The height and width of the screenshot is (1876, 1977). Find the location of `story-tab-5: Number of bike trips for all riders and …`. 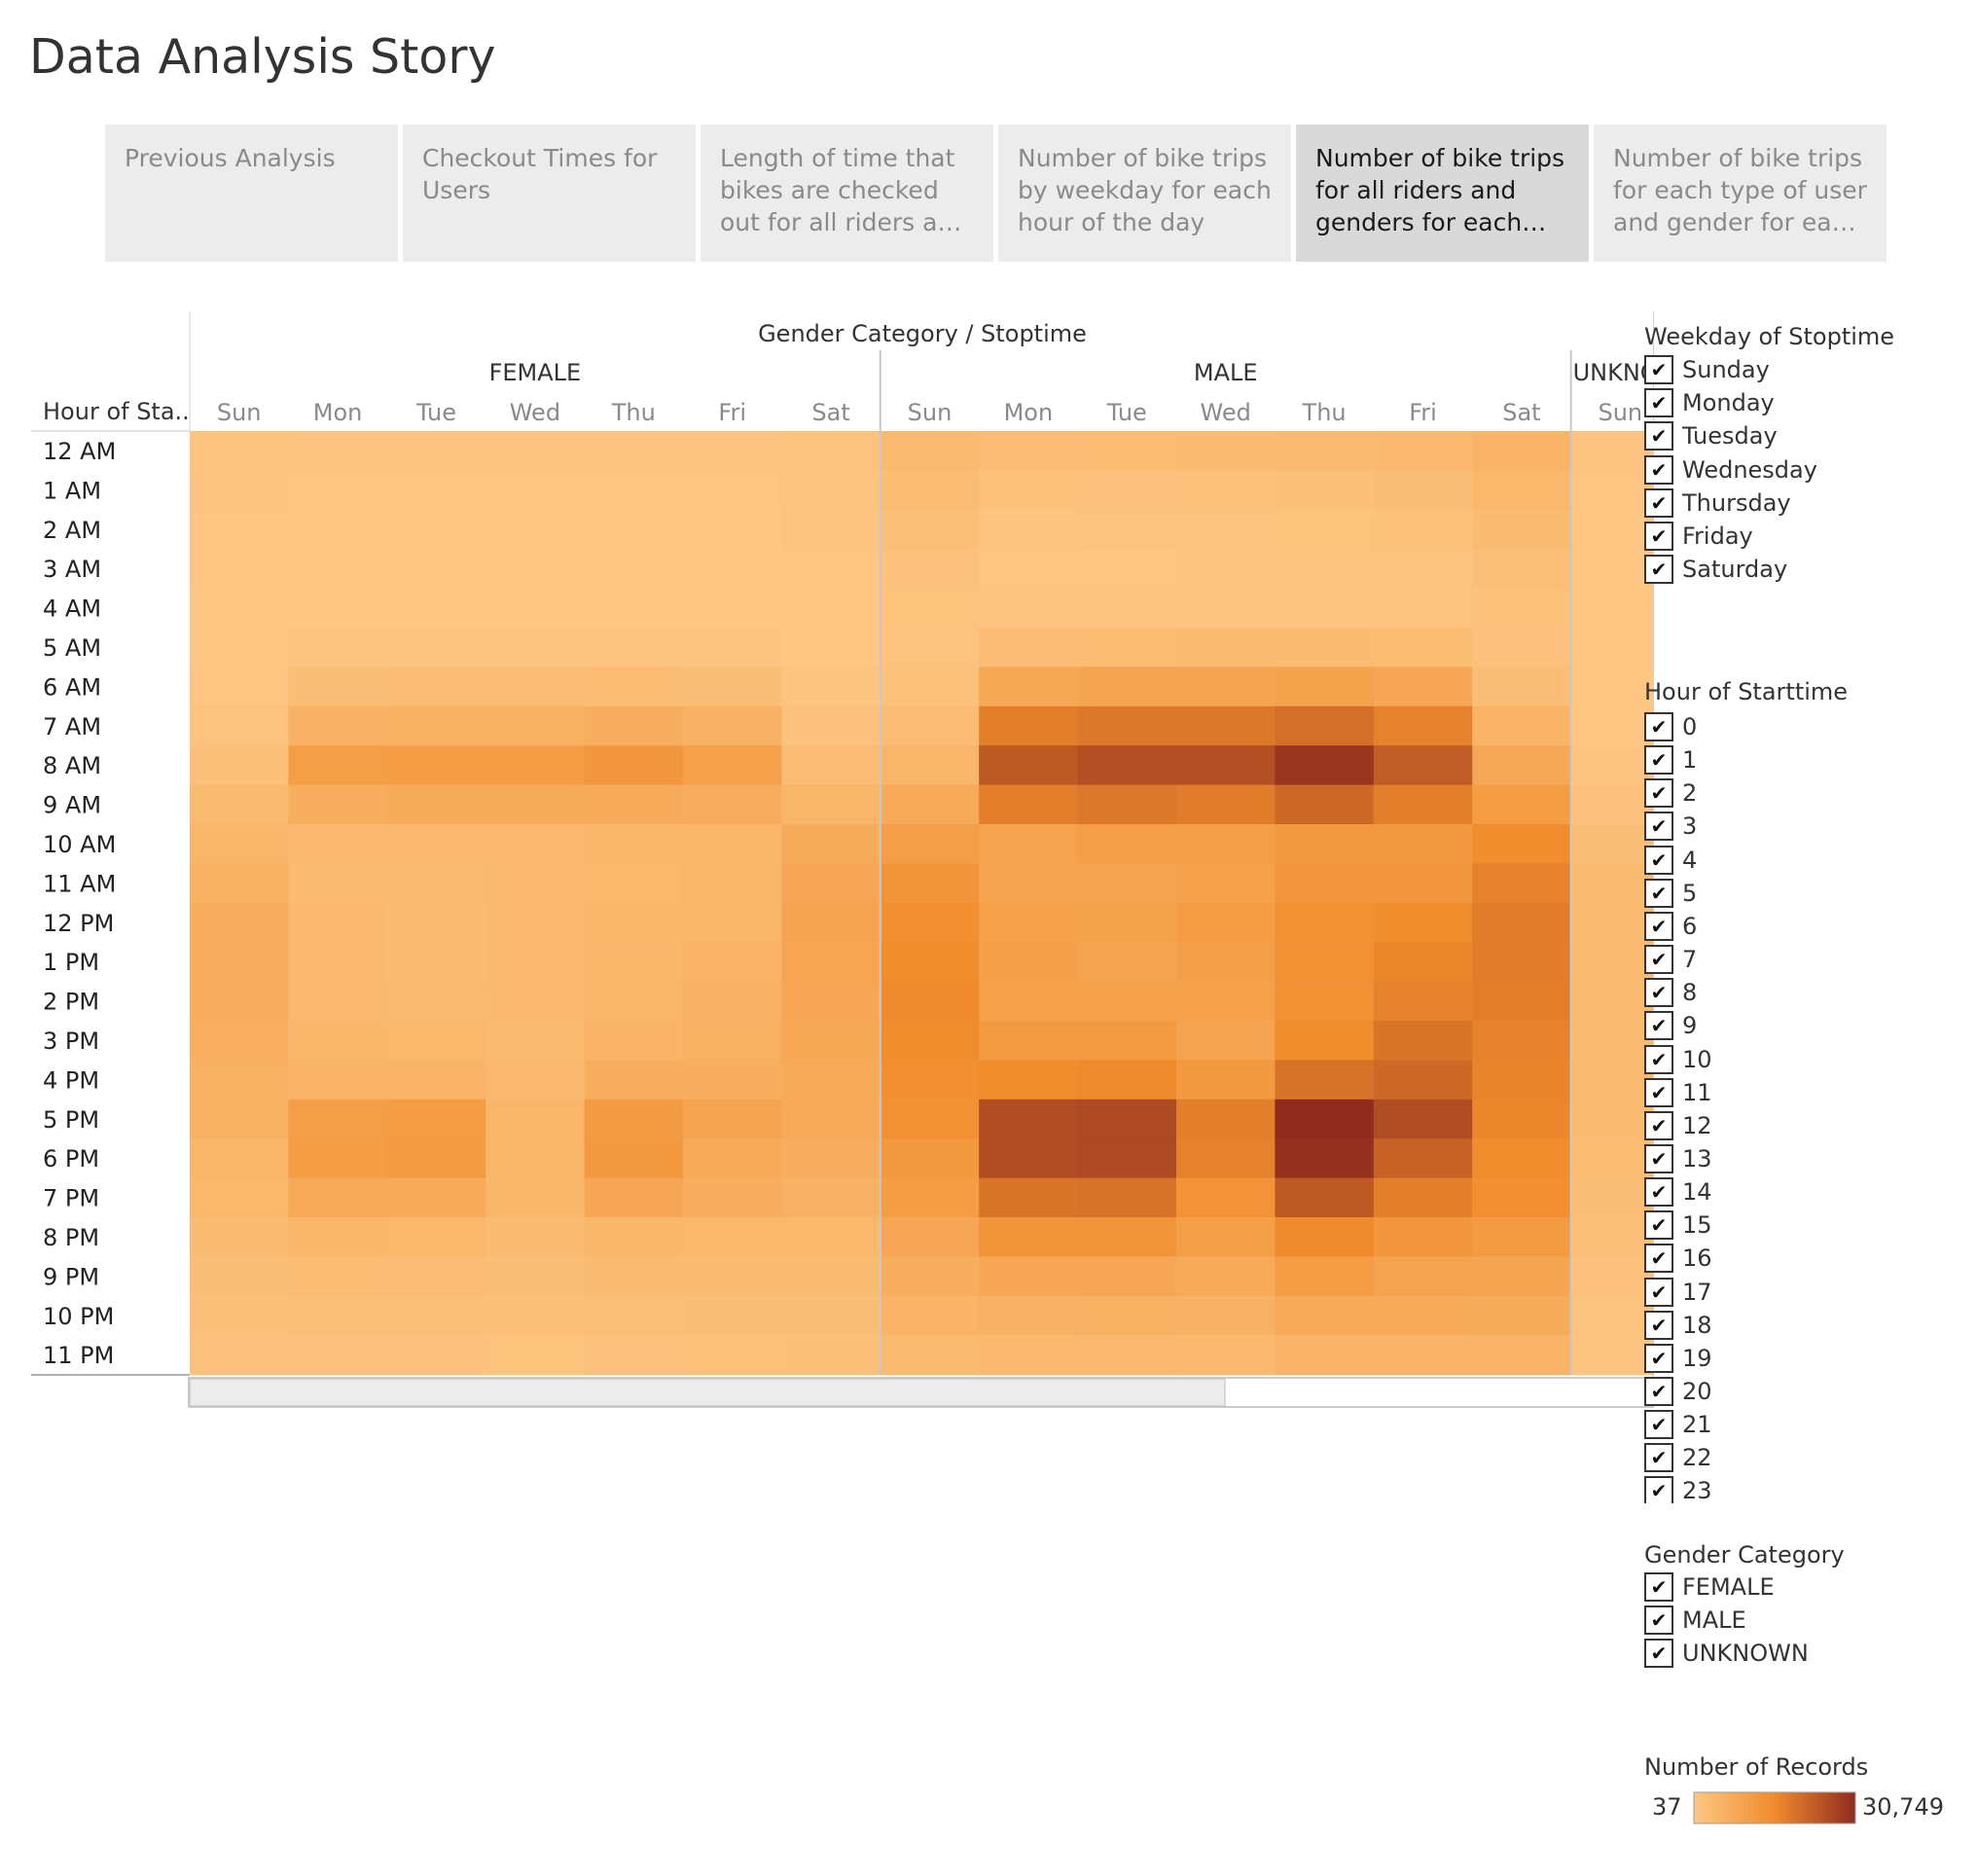

story-tab-5: Number of bike trips for all riders and … is located at coordinates (1442, 193).